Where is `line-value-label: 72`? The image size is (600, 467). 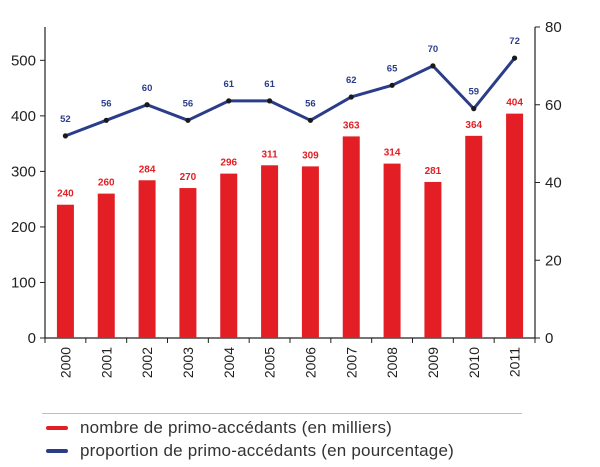
line-value-label: 72 is located at coordinates (514, 41).